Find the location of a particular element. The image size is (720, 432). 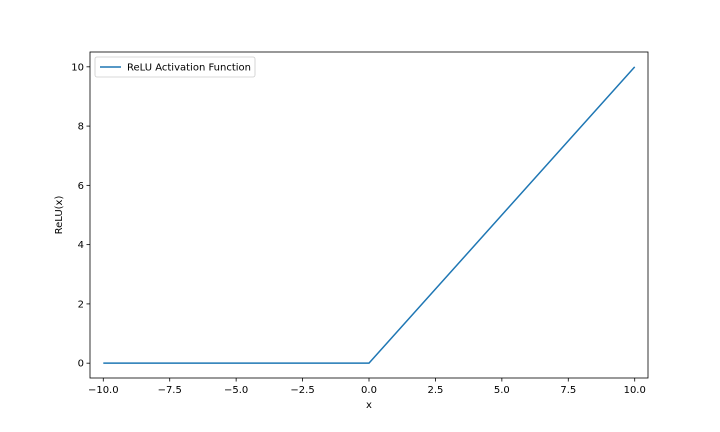

x-axis-label: x is located at coordinates (369, 405).